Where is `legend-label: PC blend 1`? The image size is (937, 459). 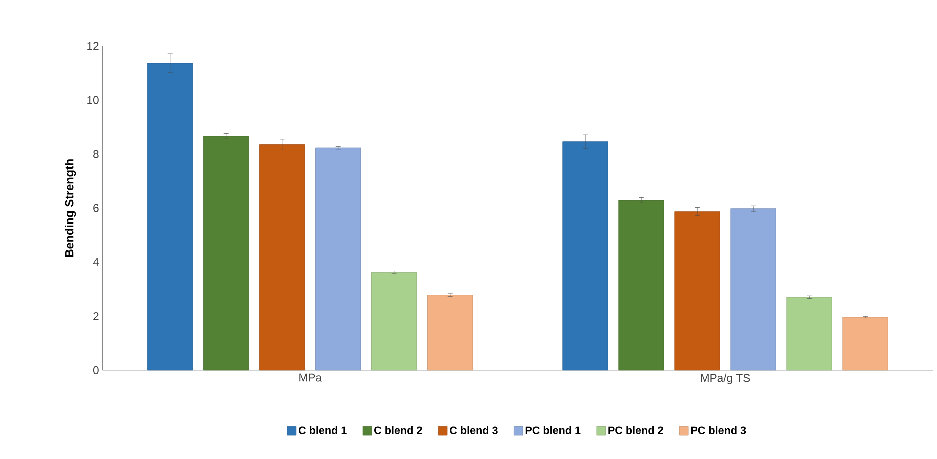
legend-label: PC blend 1 is located at coordinates (553, 430).